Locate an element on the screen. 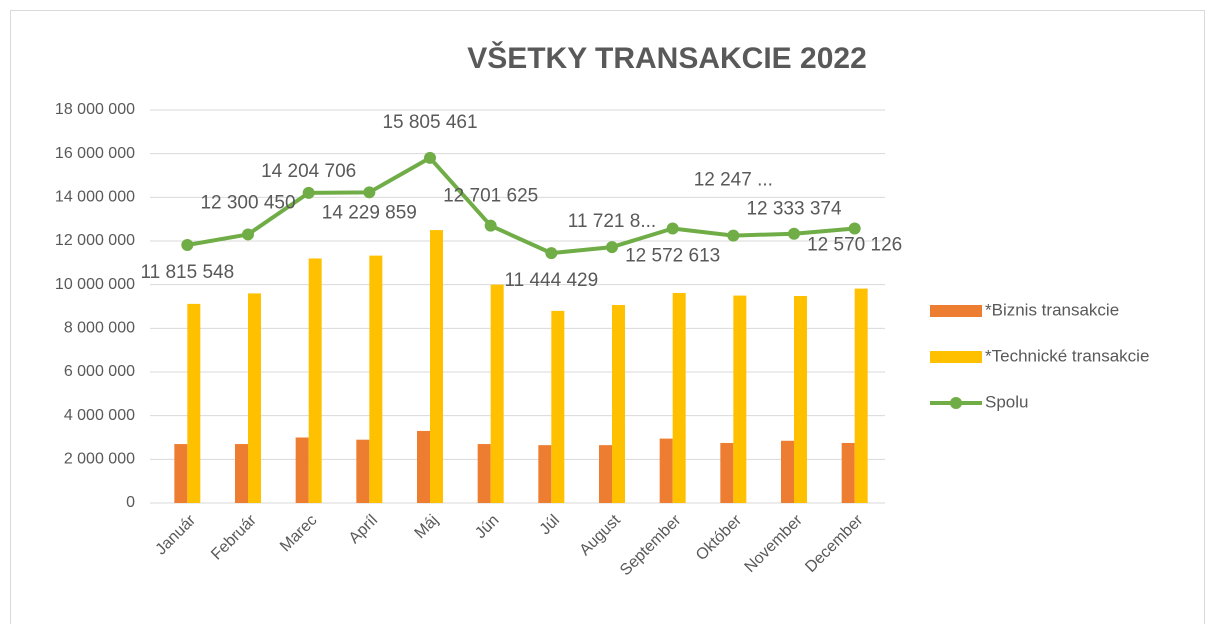  data-label: 11 444 429 is located at coordinates (551, 280).